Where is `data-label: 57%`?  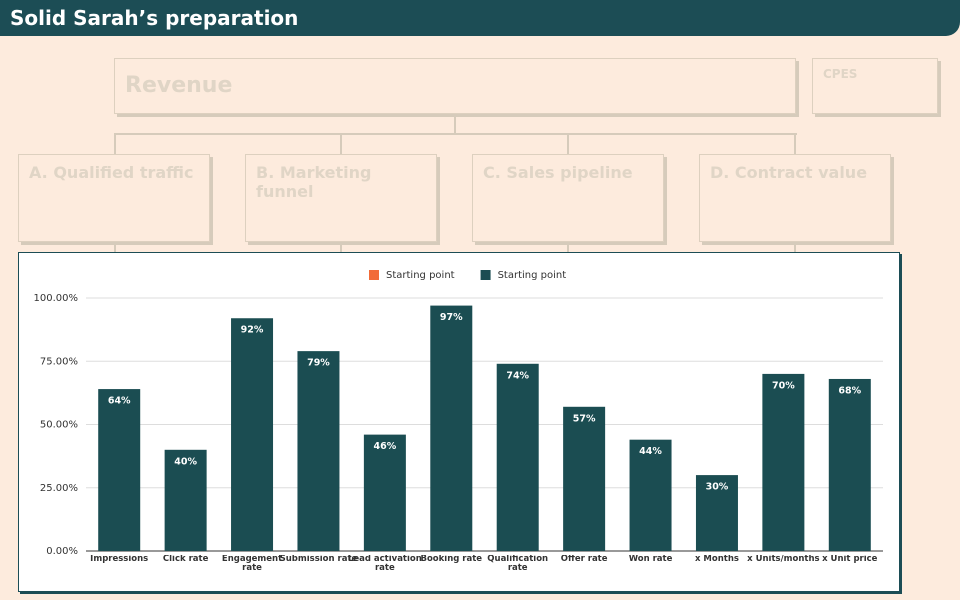 data-label: 57% is located at coordinates (584, 418).